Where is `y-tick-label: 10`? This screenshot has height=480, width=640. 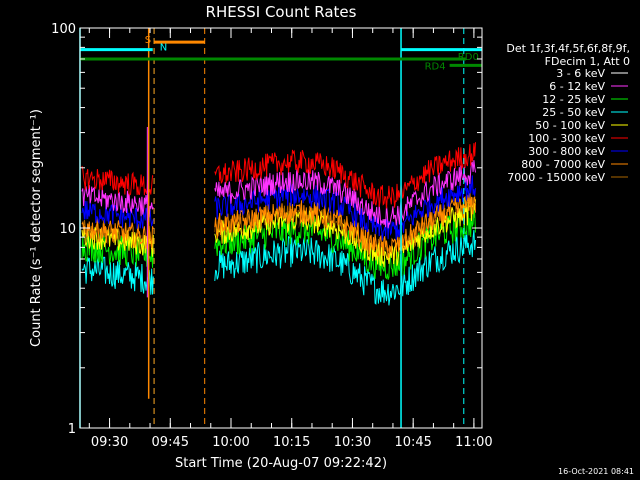 y-tick-label: 10 is located at coordinates (67, 229).